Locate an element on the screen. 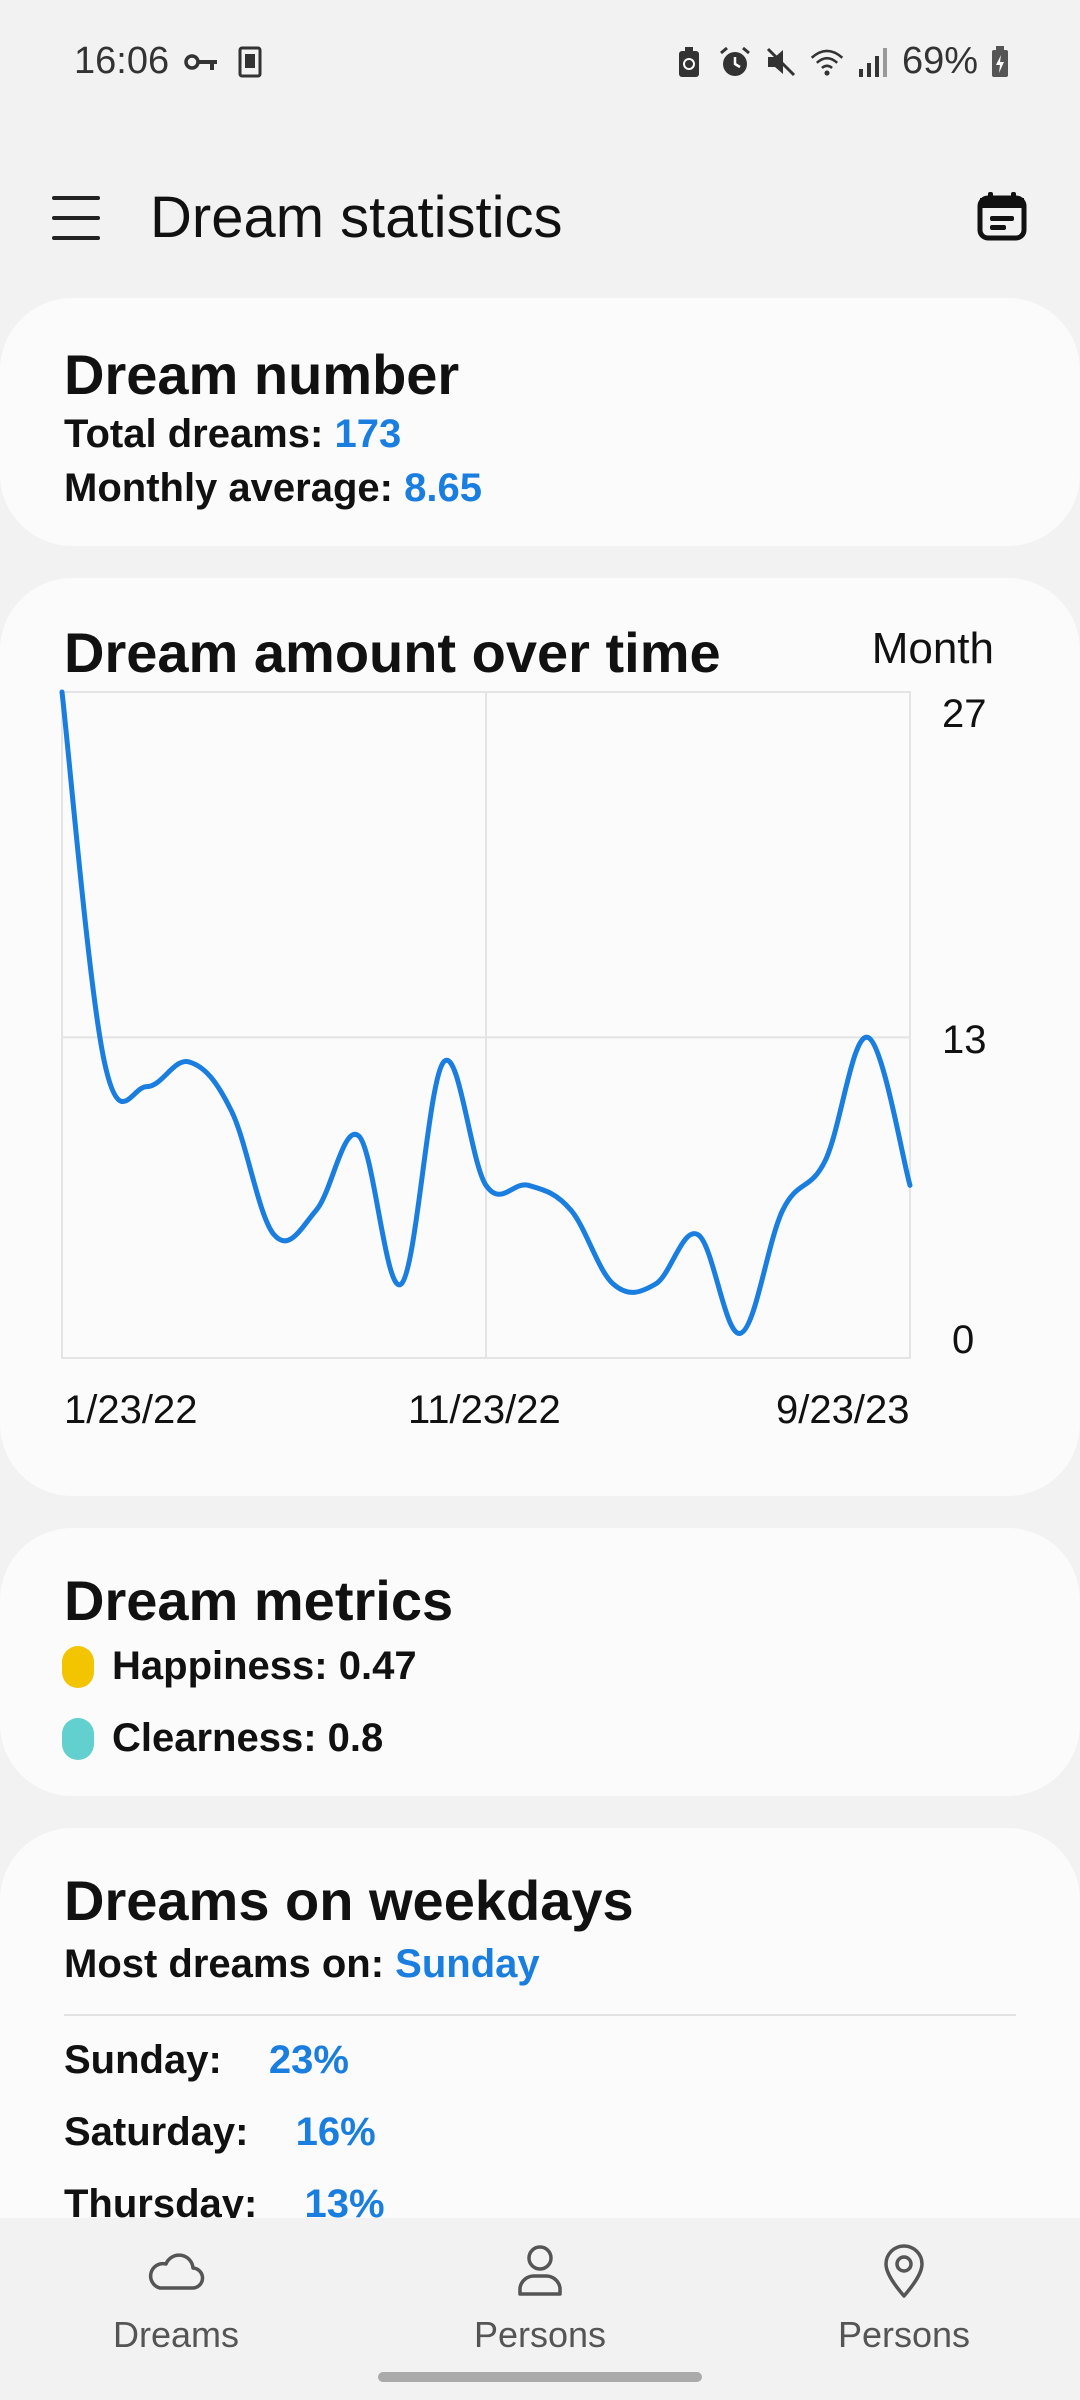 Image resolution: width=1080 pixels, height=2400 pixels. total-dreams-value: 173 is located at coordinates (368, 434).